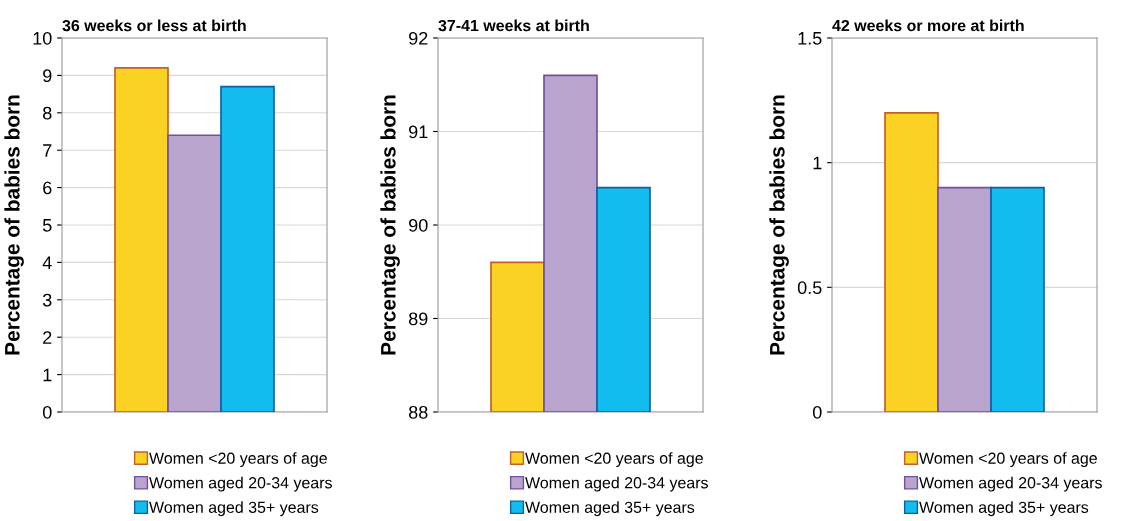 The height and width of the screenshot is (521, 1141). Describe the element at coordinates (810, 38) in the screenshot. I see `y-tick-label: 1.5` at that location.